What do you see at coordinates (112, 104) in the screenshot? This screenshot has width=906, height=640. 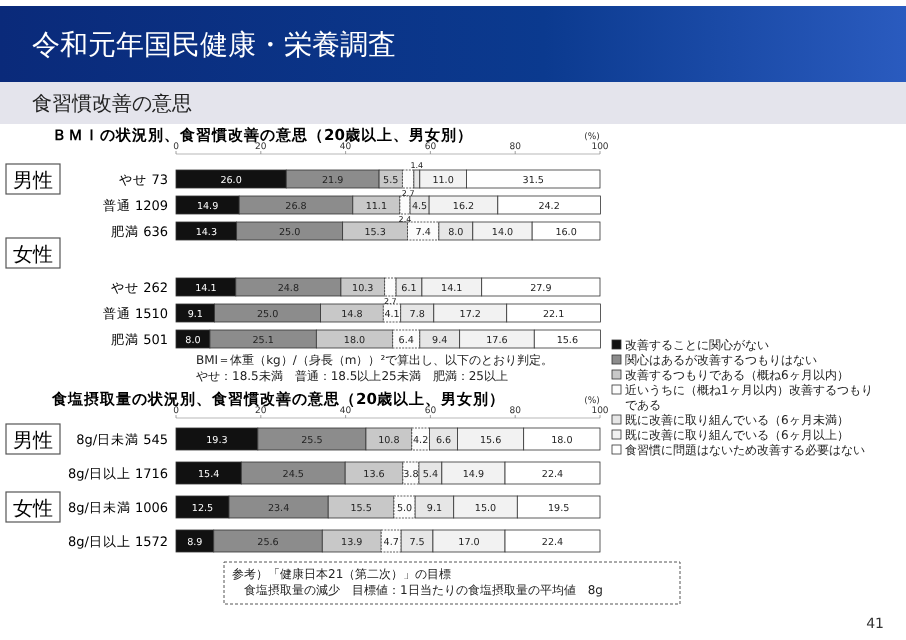 I see `text: 食習慣改善の意思` at bounding box center [112, 104].